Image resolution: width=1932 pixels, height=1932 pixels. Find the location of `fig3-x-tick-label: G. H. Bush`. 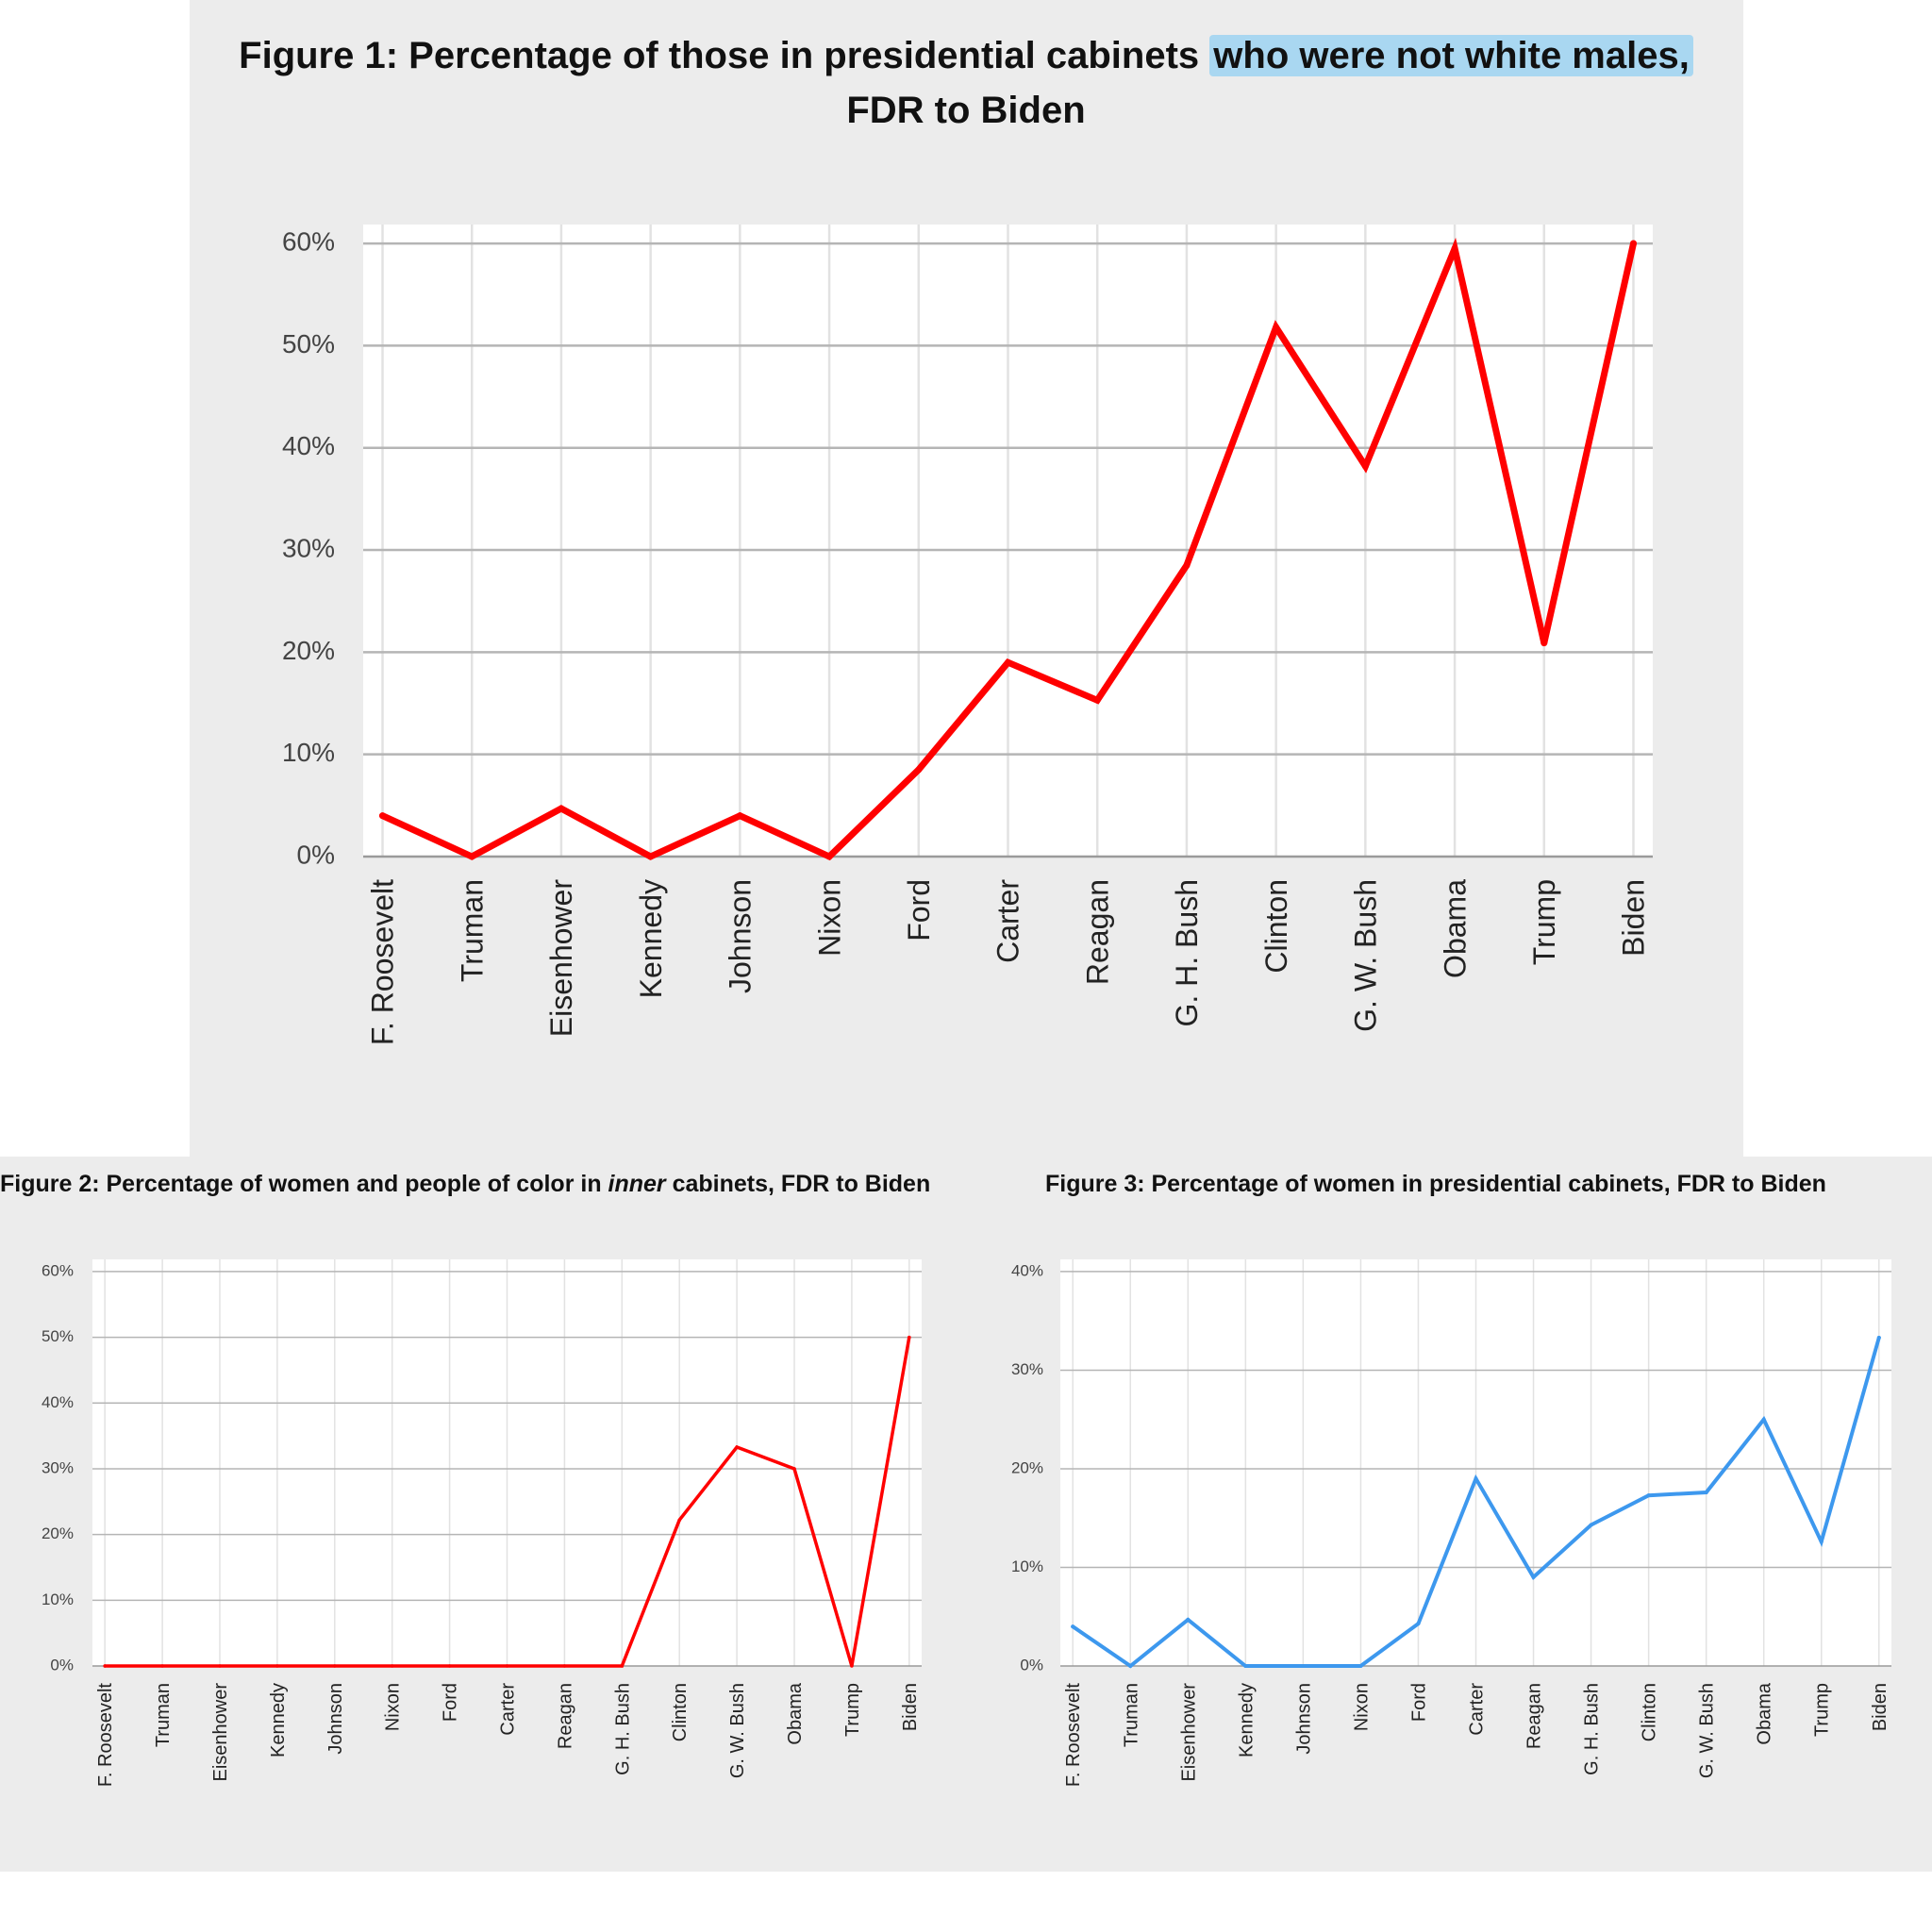

fig3-x-tick-label: G. H. Bush is located at coordinates (1593, 1729).